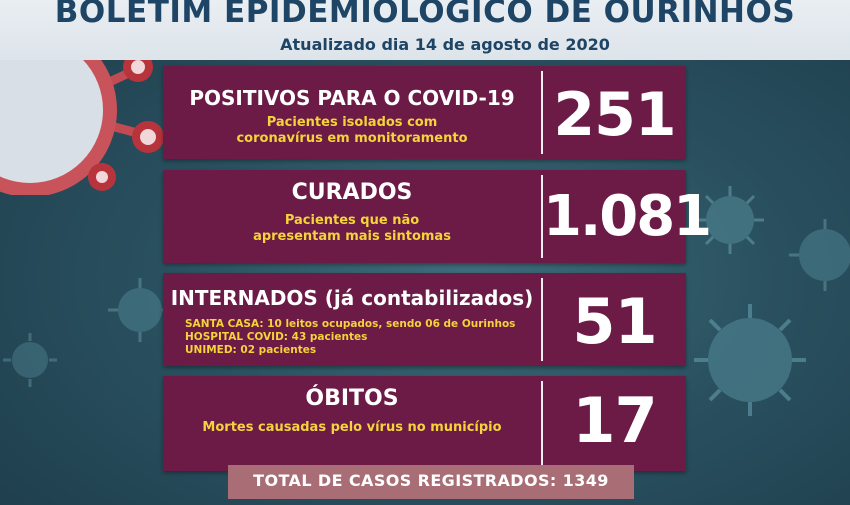 This screenshot has width=850, height=505. Describe the element at coordinates (352, 220) in the screenshot. I see `card-description-line: Pacientes que não` at that location.